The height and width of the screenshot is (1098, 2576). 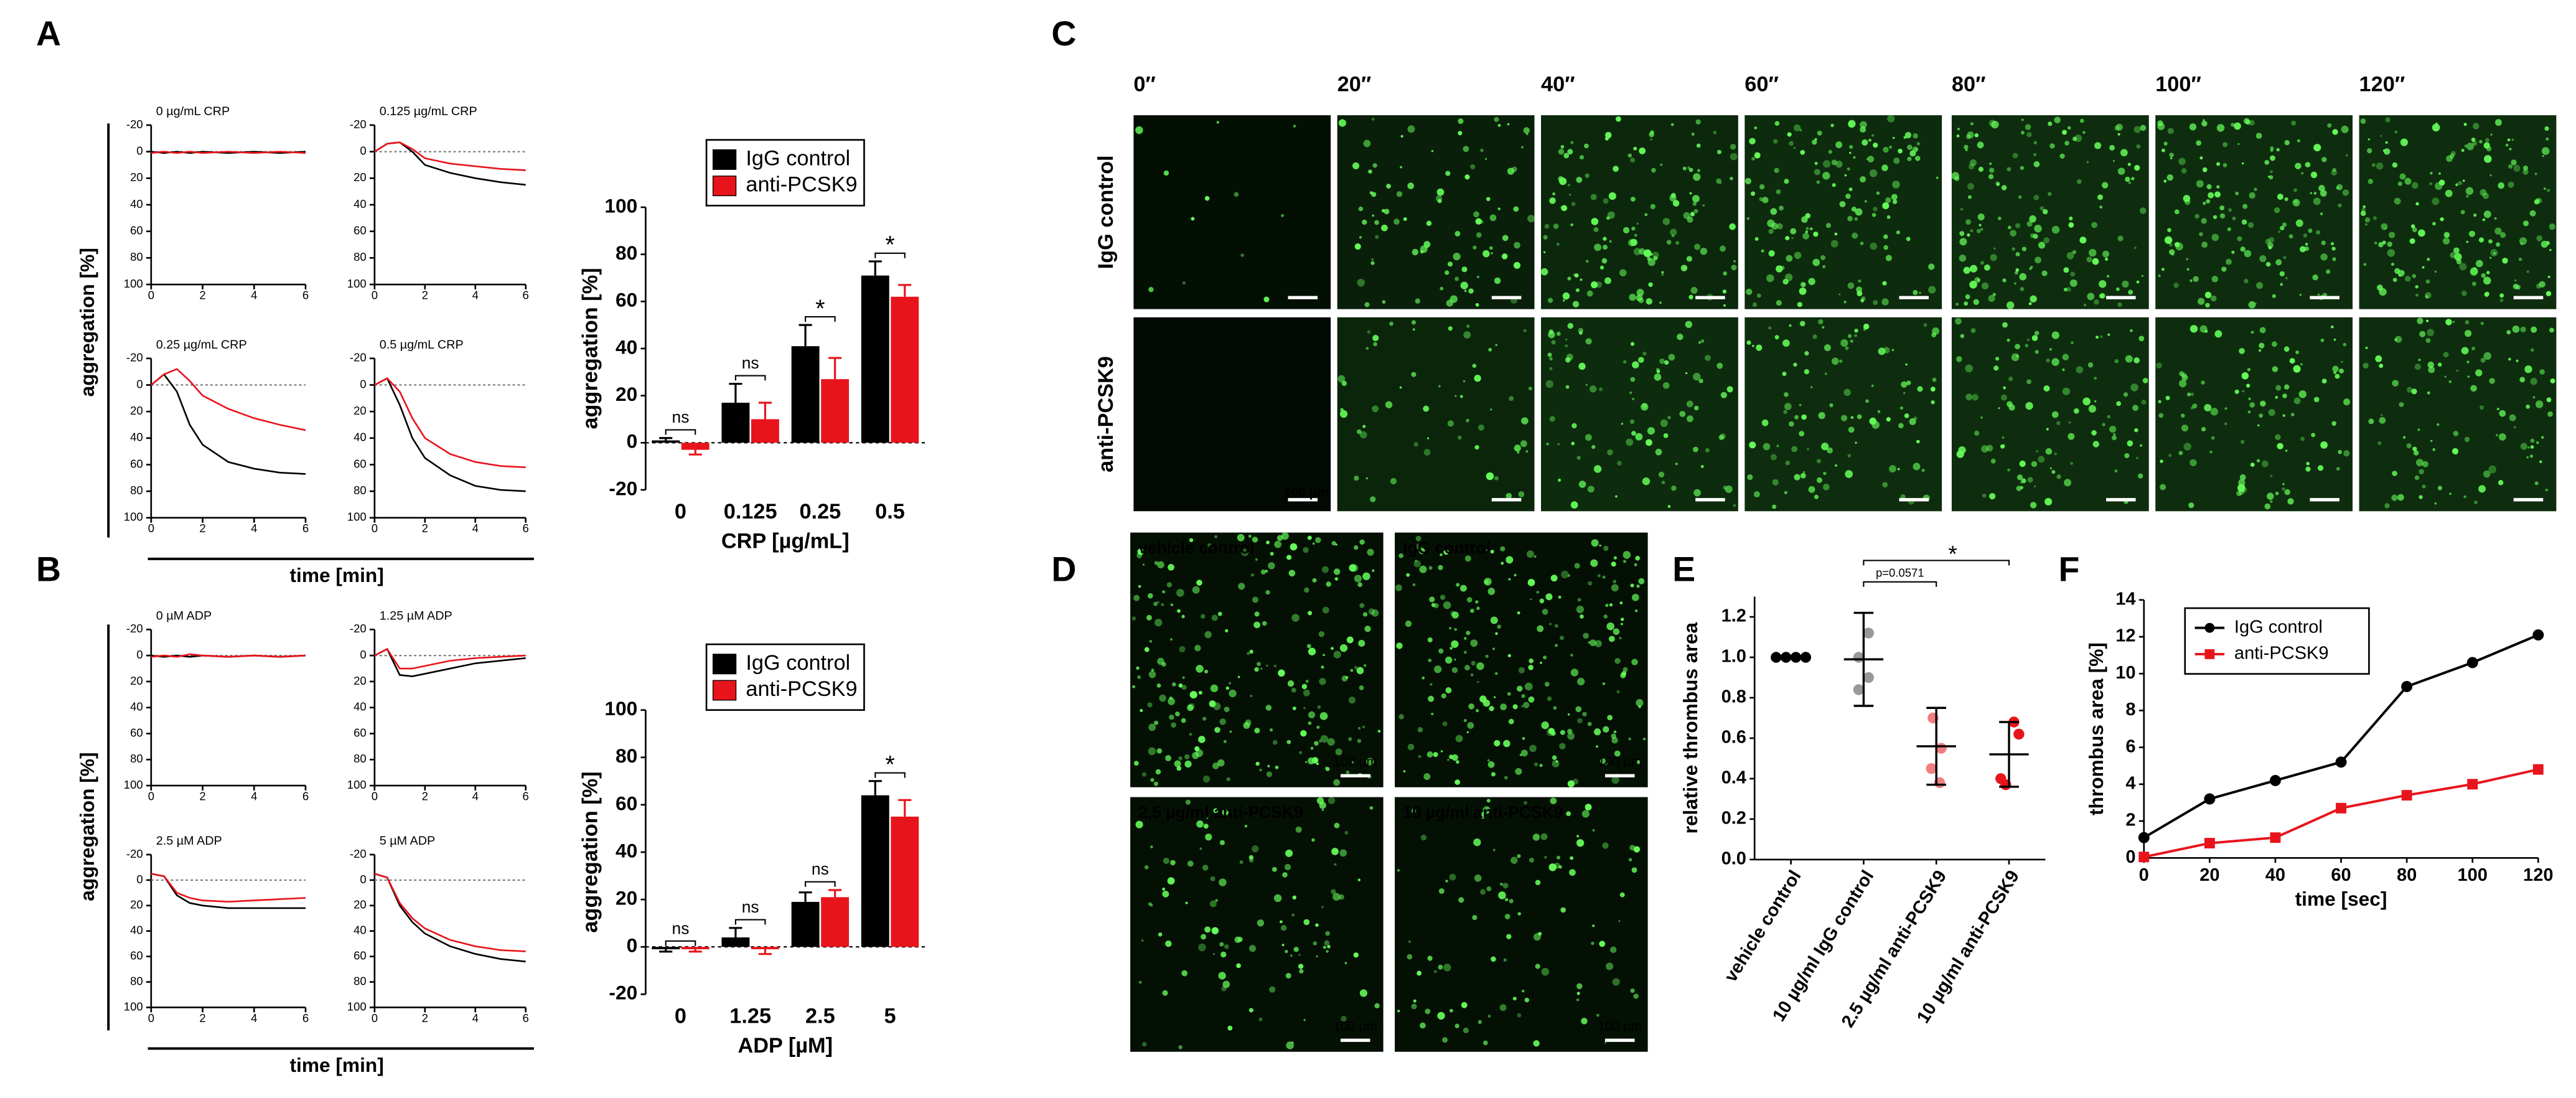 What do you see at coordinates (1843, 415) in the screenshot?
I see `micrograph` at bounding box center [1843, 415].